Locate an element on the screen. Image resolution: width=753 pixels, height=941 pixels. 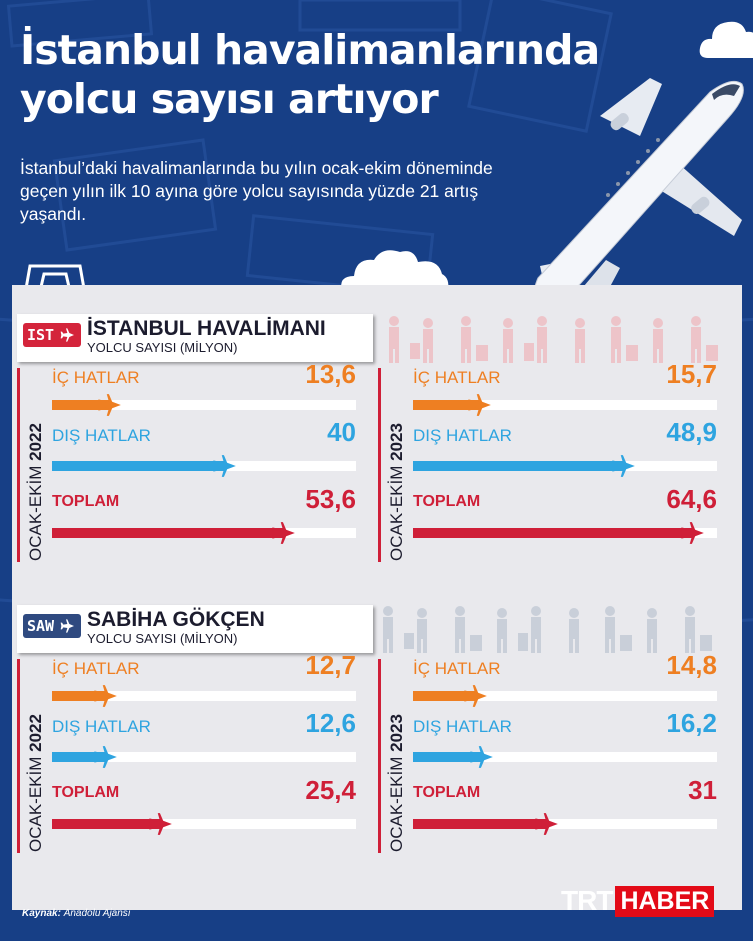
saw-2023-toplam-label: TOPLAM is located at coordinates (447, 792).